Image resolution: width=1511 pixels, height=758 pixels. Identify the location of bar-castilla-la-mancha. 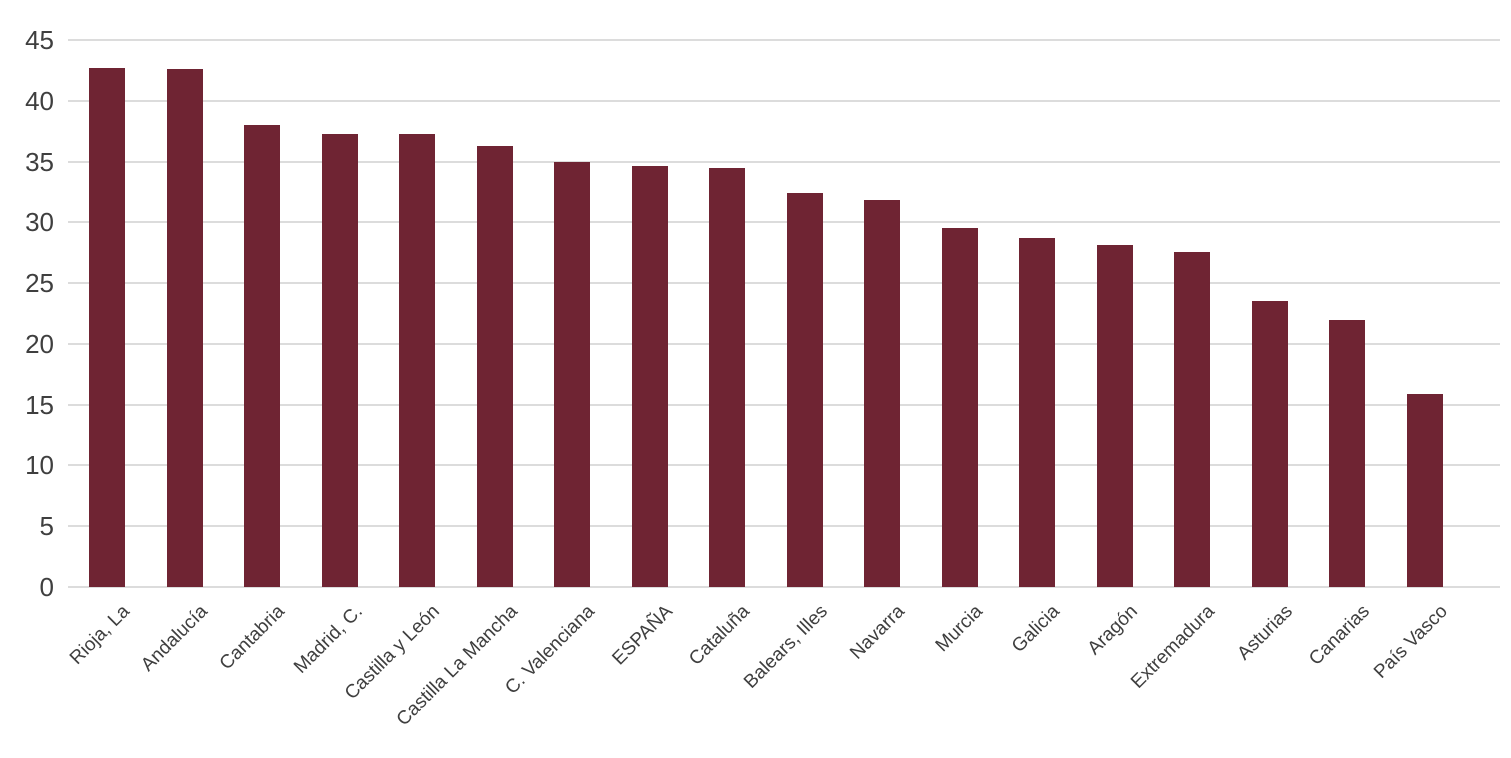
(494, 366).